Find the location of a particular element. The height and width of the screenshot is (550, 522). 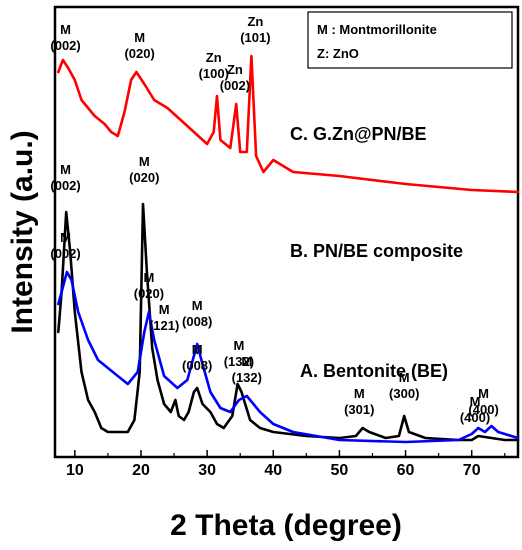

x-tick-label: 10 is located at coordinates (75, 470).